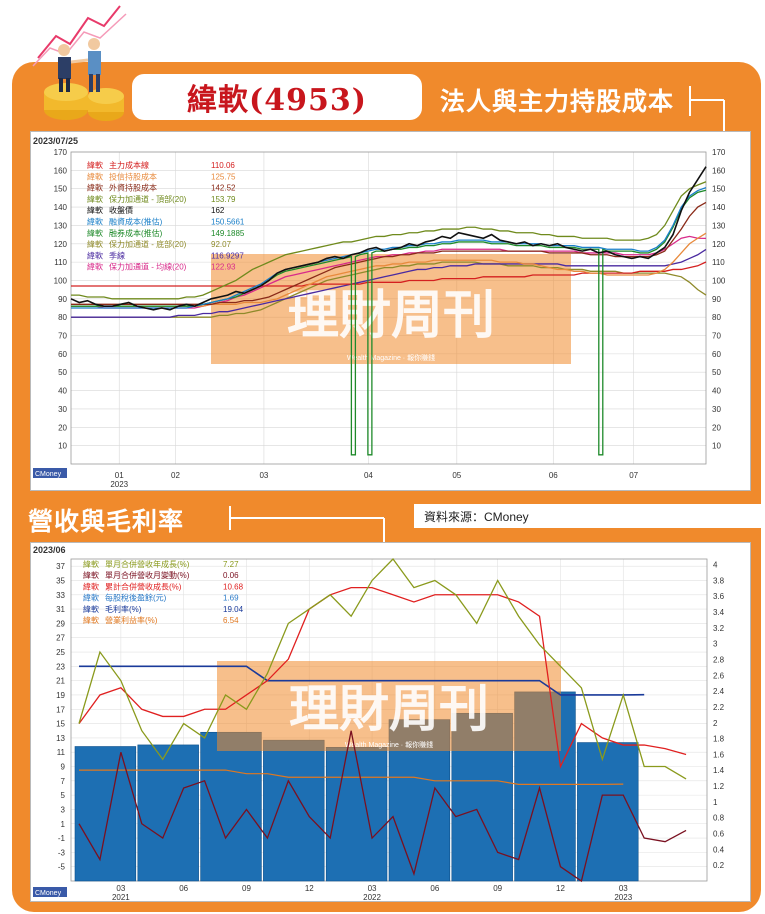 This screenshot has height=914, width=765. What do you see at coordinates (719, 280) in the screenshot?
I see `y-tick-label-right: 100` at bounding box center [719, 280].